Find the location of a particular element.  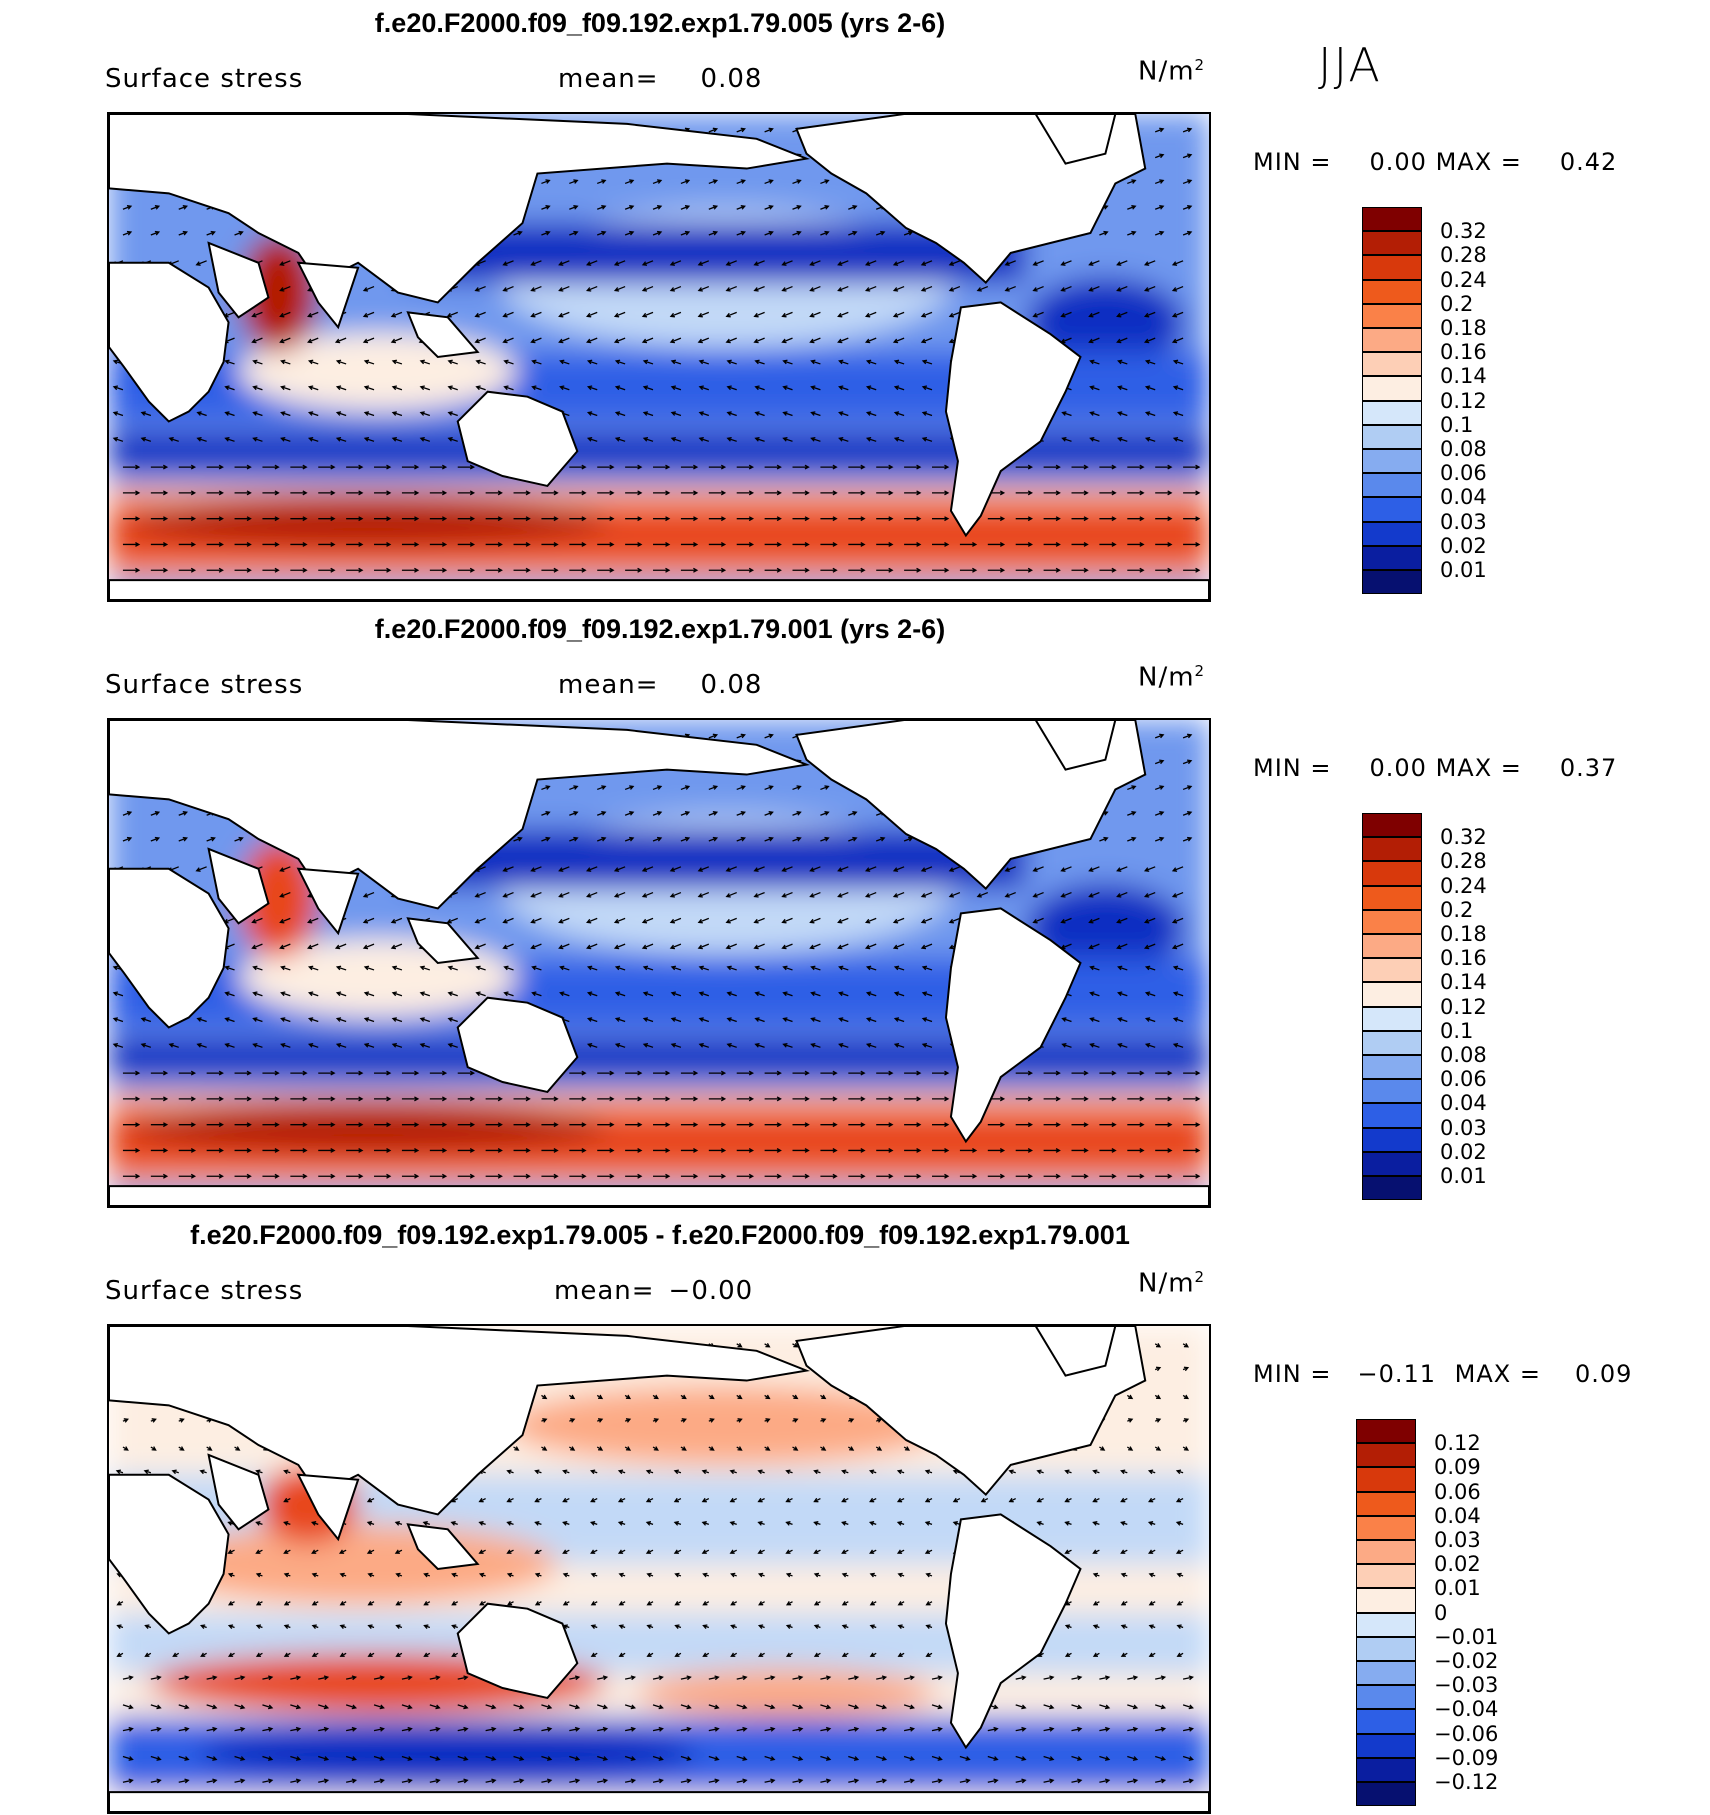

colorbar-tick-label: −0.01 is located at coordinates (1466, 1636).